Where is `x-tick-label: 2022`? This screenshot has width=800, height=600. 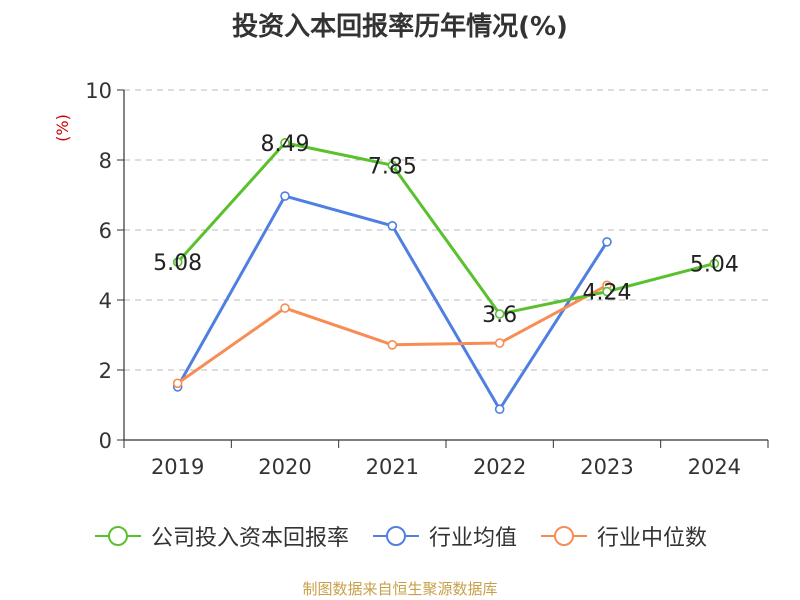
x-tick-label: 2022 is located at coordinates (499, 467).